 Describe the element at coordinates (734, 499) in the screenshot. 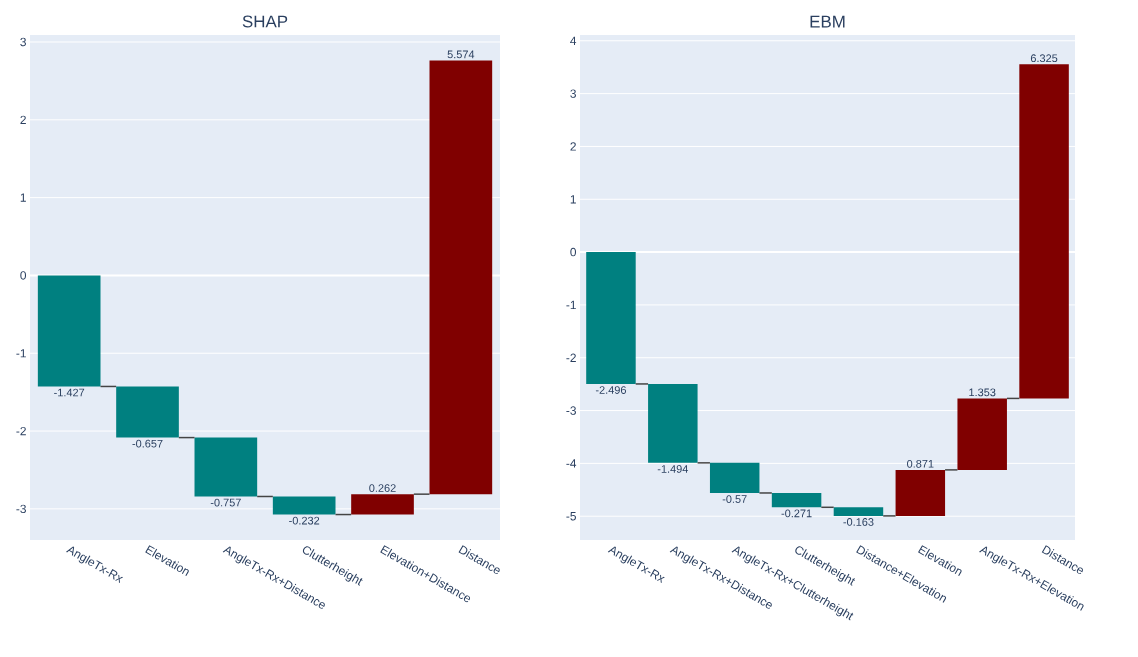

I see `data-label: -0.57` at that location.